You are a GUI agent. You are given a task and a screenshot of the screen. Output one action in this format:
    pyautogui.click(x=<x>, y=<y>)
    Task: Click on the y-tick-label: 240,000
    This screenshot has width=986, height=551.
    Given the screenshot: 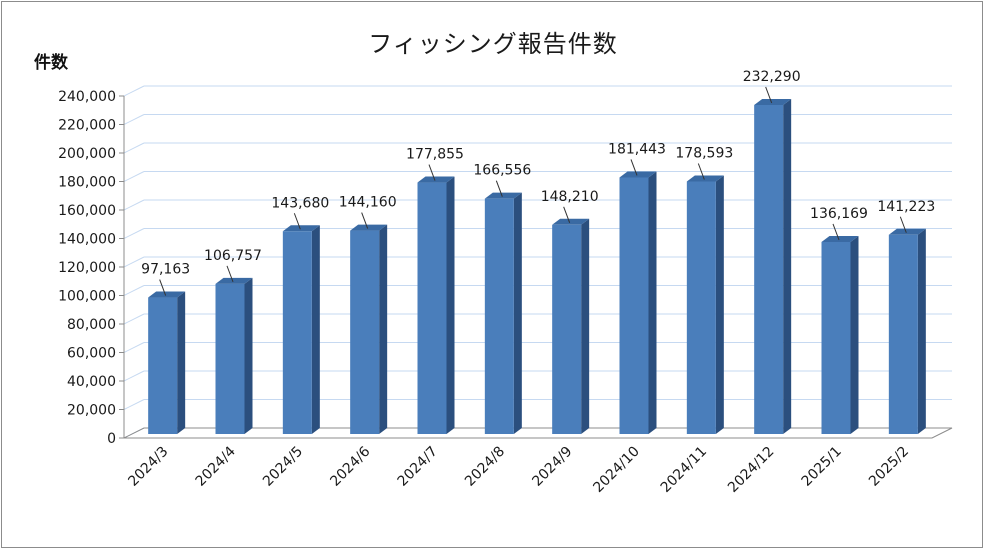 What is the action you would take?
    pyautogui.click(x=87, y=97)
    